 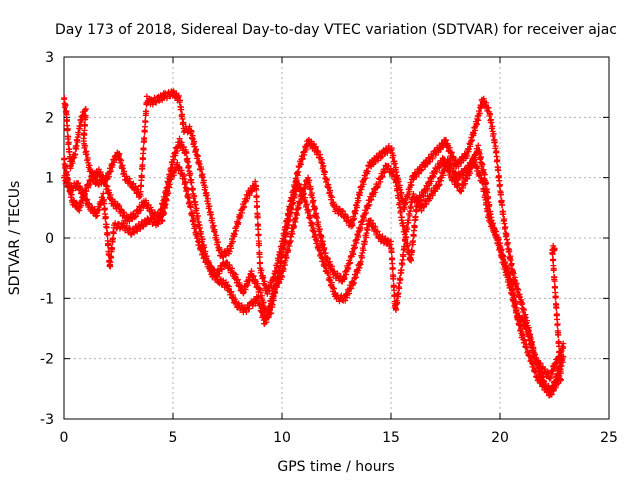 What do you see at coordinates (49, 58) in the screenshot?
I see `y-tick-label: 3` at bounding box center [49, 58].